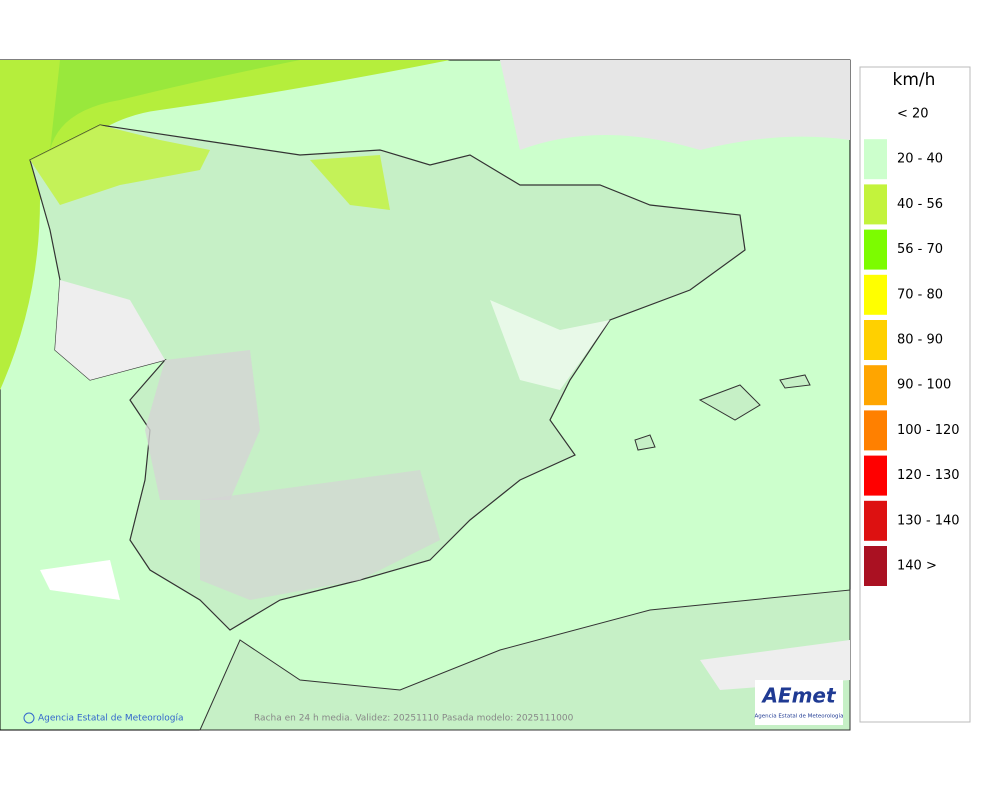 The height and width of the screenshot is (794, 1000). Describe the element at coordinates (799, 716) in the screenshot. I see `logo-subtitle: Agencia Estatal de Meteorología` at that location.